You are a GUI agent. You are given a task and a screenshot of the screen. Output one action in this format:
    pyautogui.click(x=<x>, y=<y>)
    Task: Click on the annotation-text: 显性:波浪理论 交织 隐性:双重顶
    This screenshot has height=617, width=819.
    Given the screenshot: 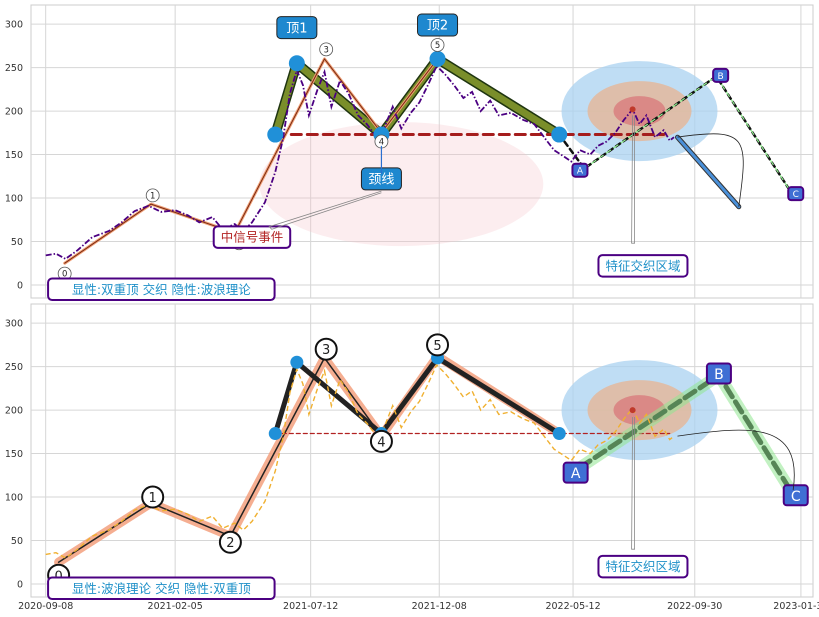 What is the action you would take?
    pyautogui.click(x=161, y=588)
    